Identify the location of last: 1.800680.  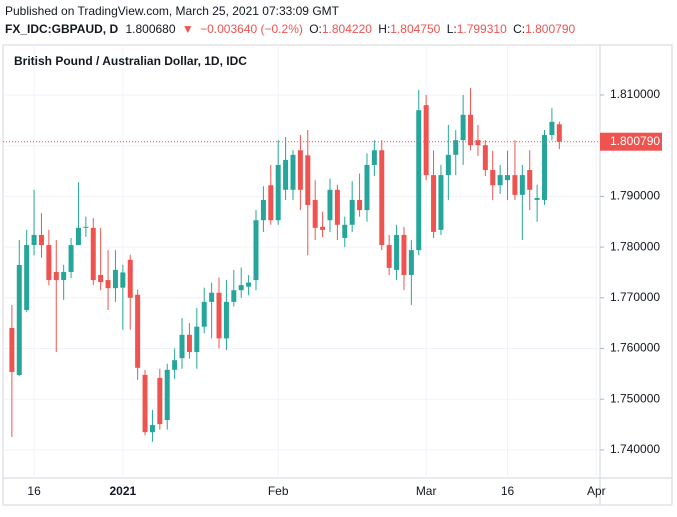
(150, 29).